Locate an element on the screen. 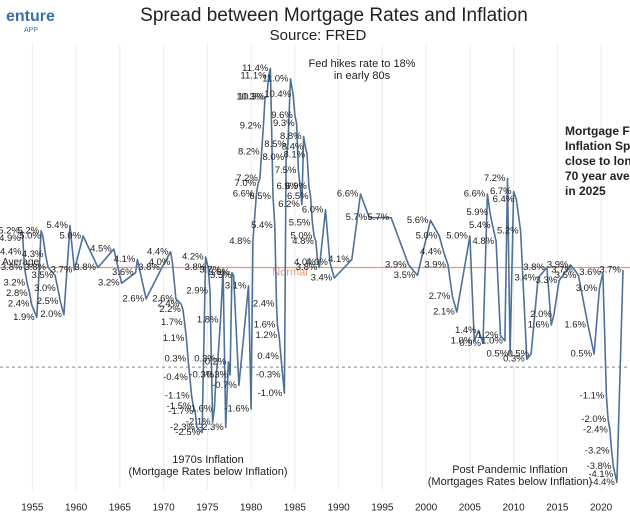 This screenshot has height=517, width=630. annotation: close to lon is located at coordinates (597, 161).